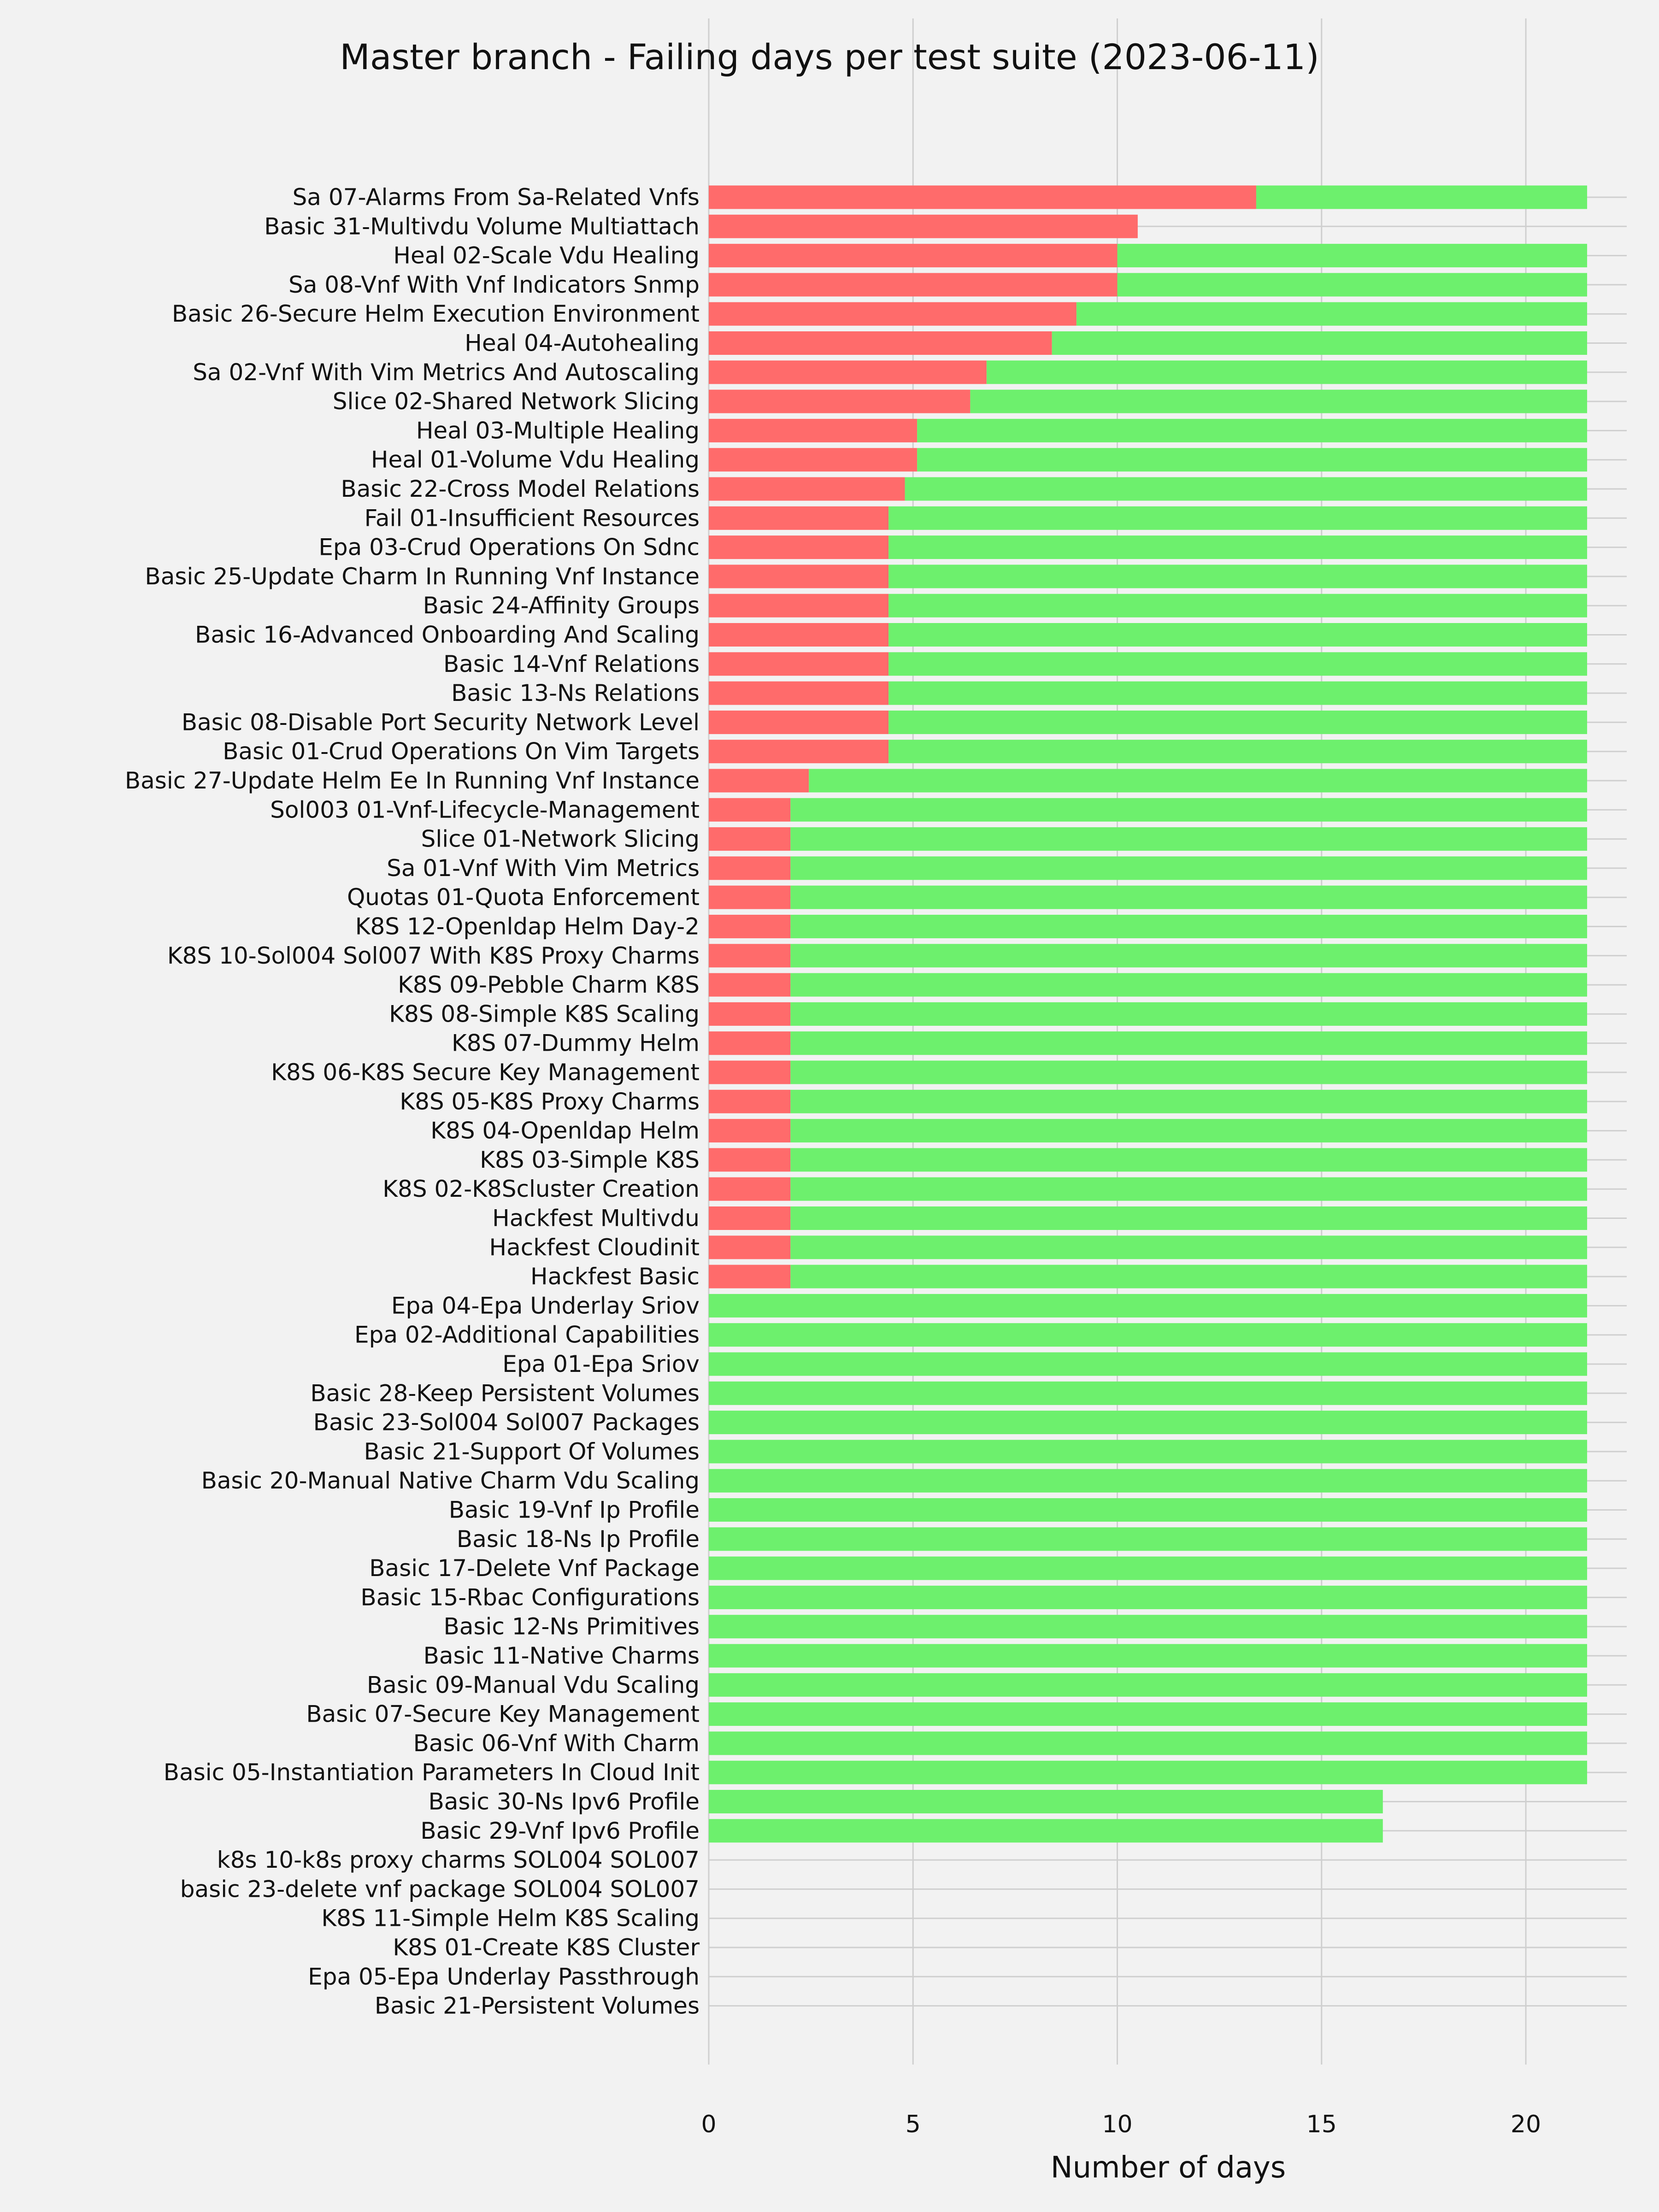 The width and height of the screenshot is (1659, 2212). Describe the element at coordinates (527, 926) in the screenshot. I see `y-tick-label-25: K8S 12-Openldap Helm Day-2` at that location.